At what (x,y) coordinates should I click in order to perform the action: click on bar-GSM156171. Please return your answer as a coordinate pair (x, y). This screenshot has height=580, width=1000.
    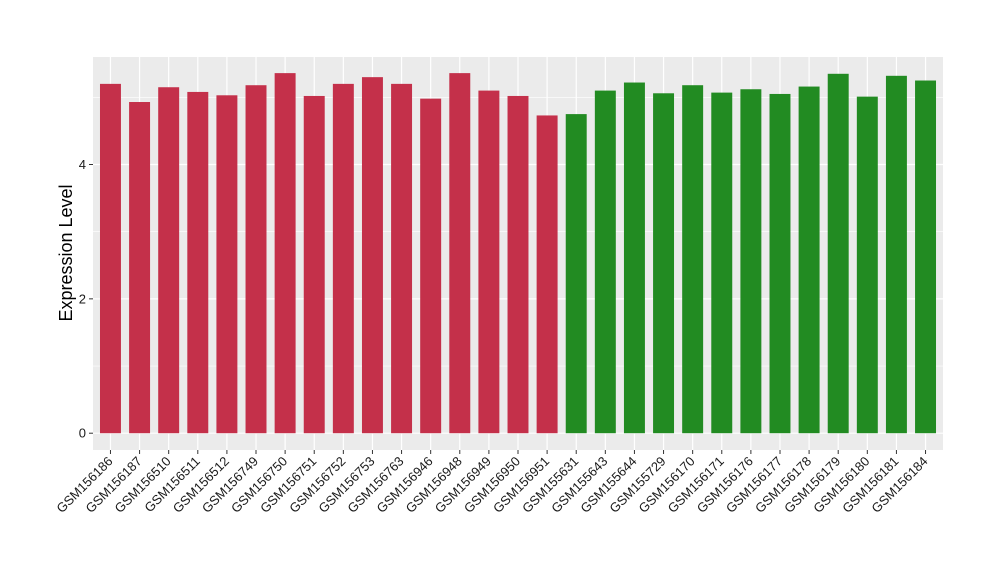
    Looking at the image, I should click on (722, 263).